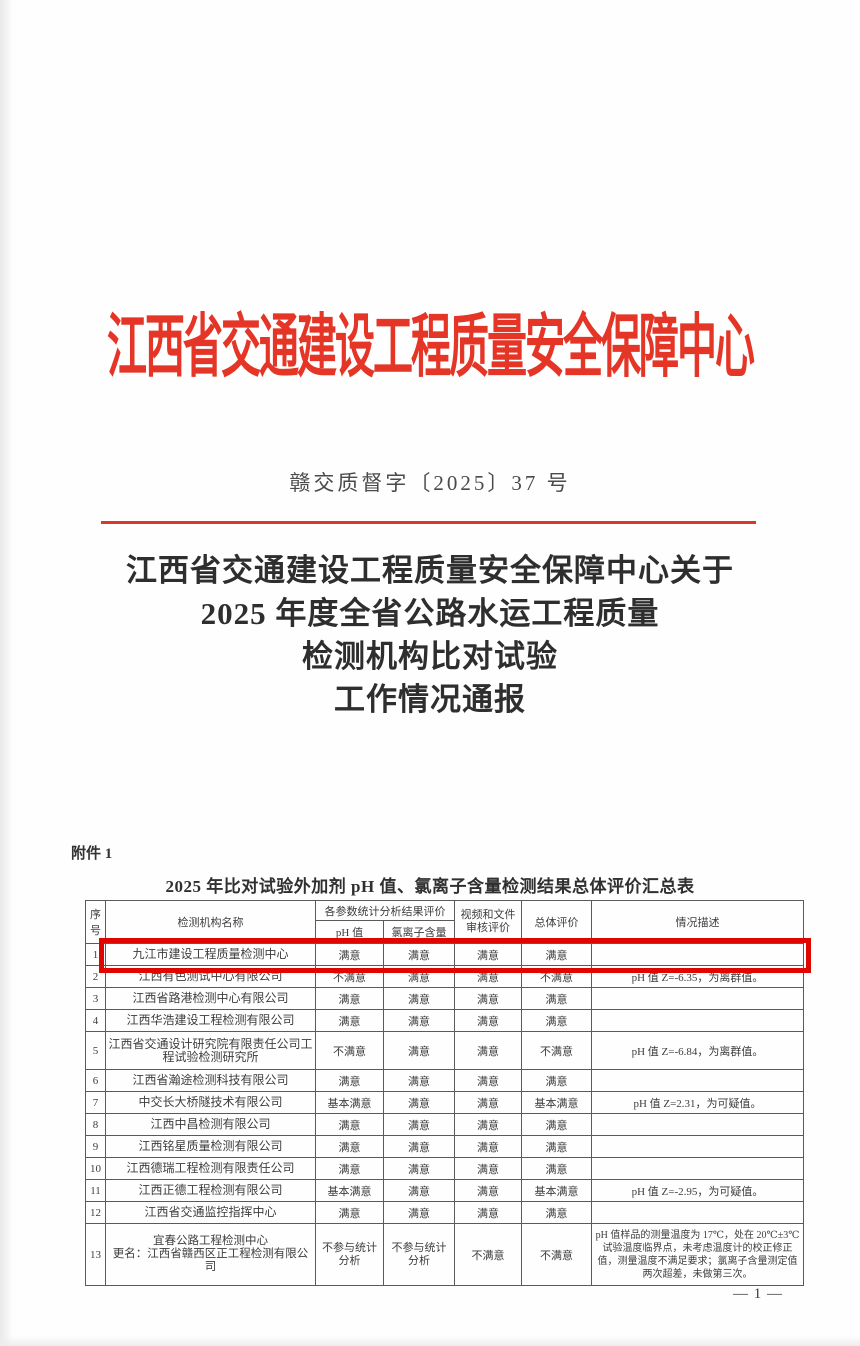 The width and height of the screenshot is (860, 1346). What do you see at coordinates (431, 347) in the screenshot?
I see `letterhead-title: 江西省交通建设工程质量安全保障中心` at bounding box center [431, 347].